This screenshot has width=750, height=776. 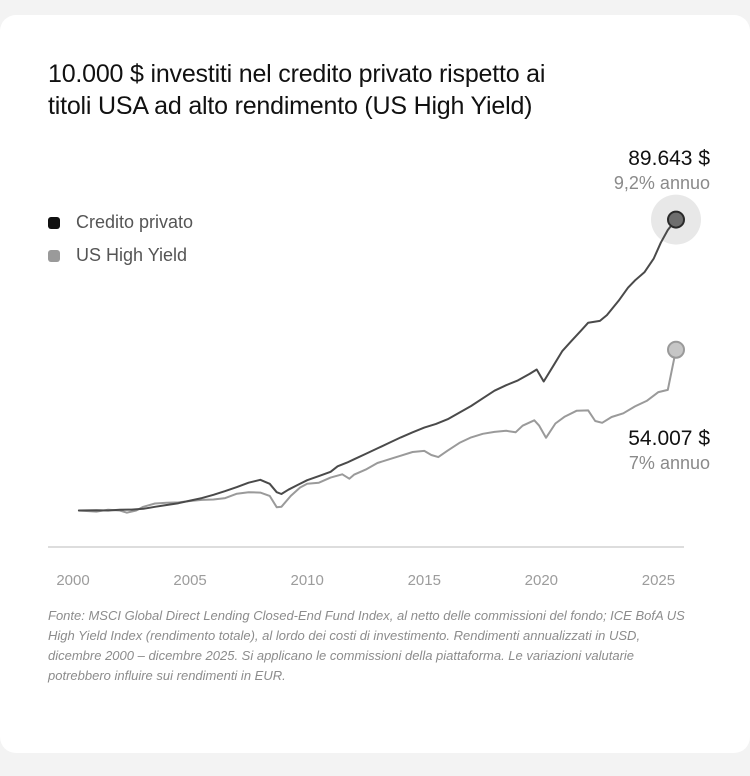 What do you see at coordinates (661, 183) in the screenshot?
I see `end-rate-credito-privato: 9,2% annuo` at bounding box center [661, 183].